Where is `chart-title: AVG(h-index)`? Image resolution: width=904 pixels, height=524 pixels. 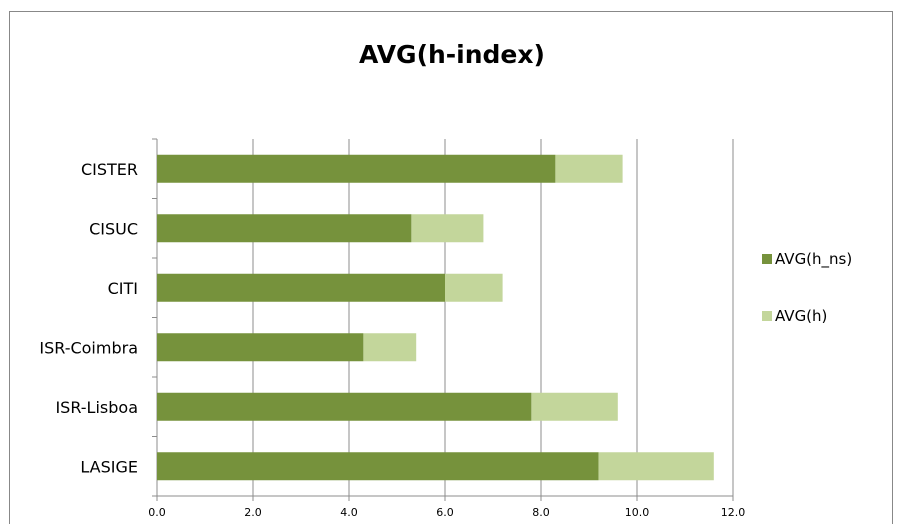
chart-title: AVG(h-index) is located at coordinates (452, 54).